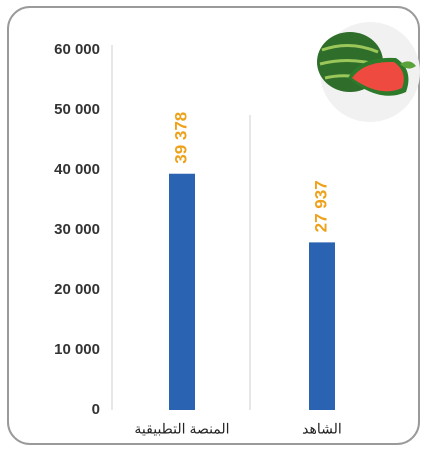  I want to click on value-label: 39 378, so click(180, 138).